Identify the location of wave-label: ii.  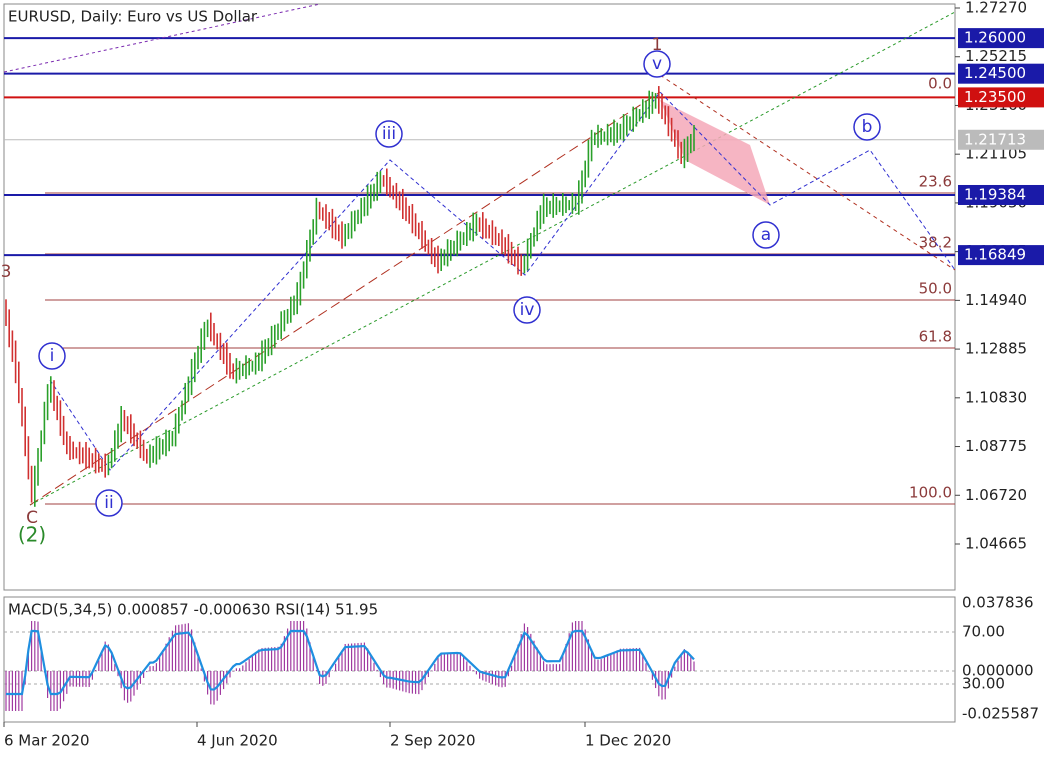
(108, 503).